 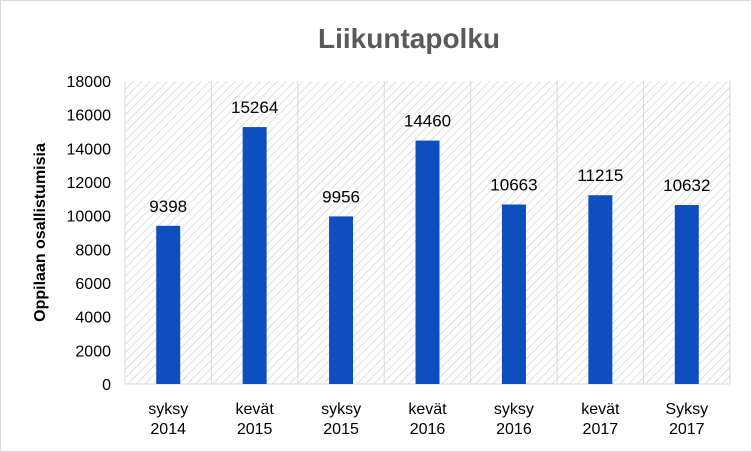 I want to click on y-axis-label: Oppilaan osallistumisia, so click(x=40, y=232).